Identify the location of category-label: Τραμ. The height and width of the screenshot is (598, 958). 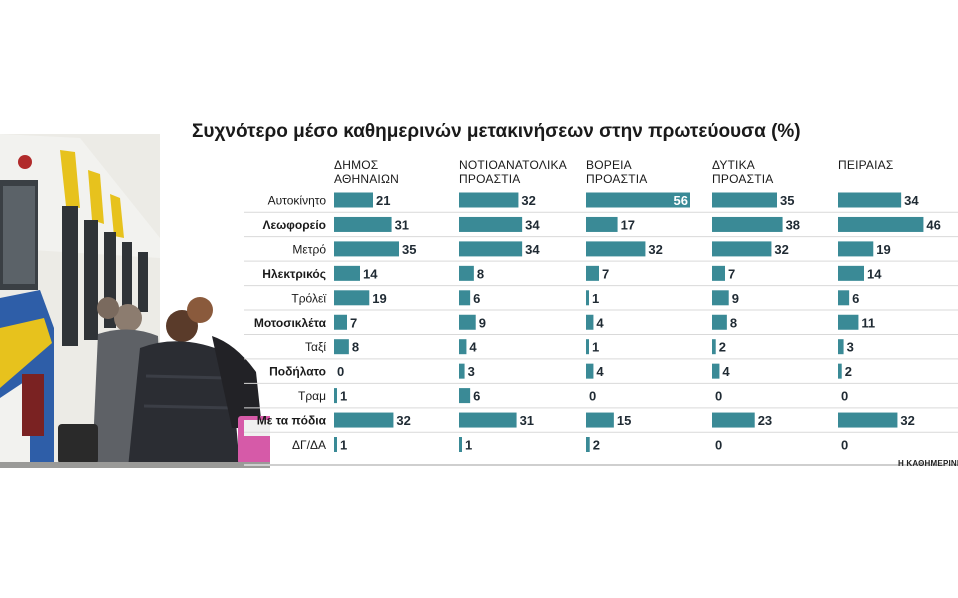
(312, 396).